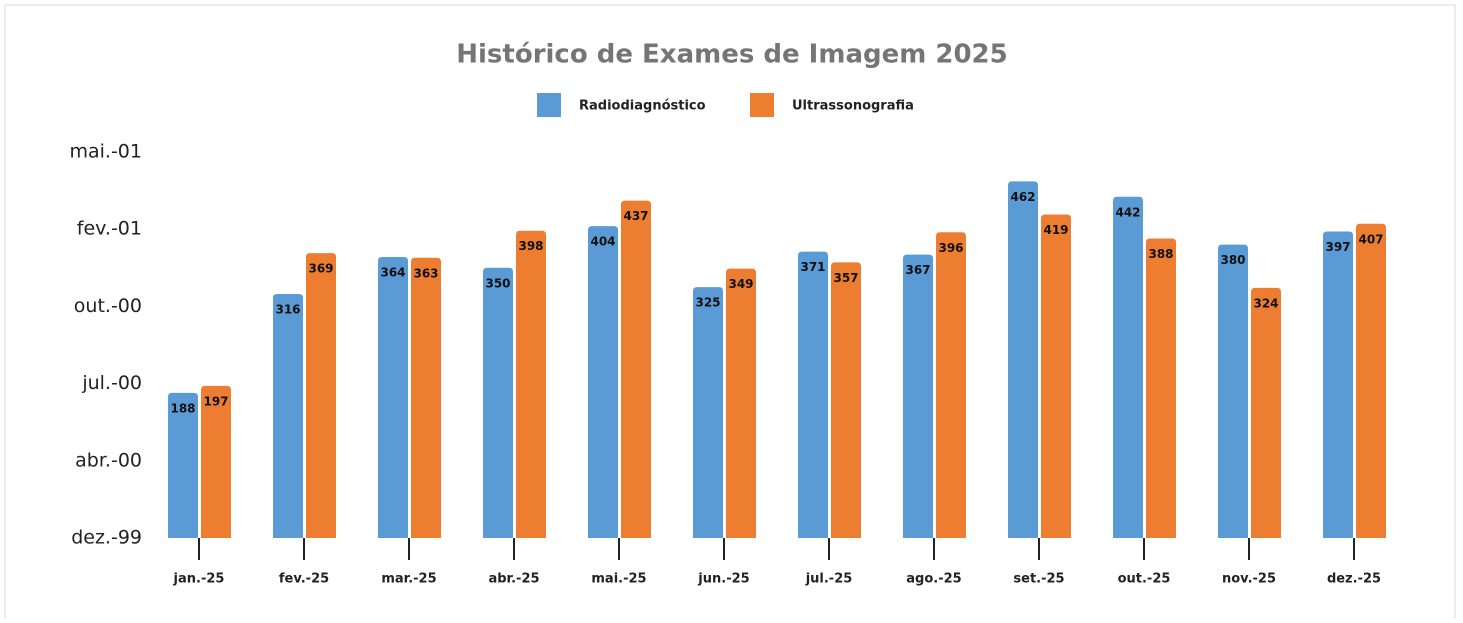 This screenshot has height=623, width=1463. I want to click on y-tick-label: mai.-01, so click(105, 152).